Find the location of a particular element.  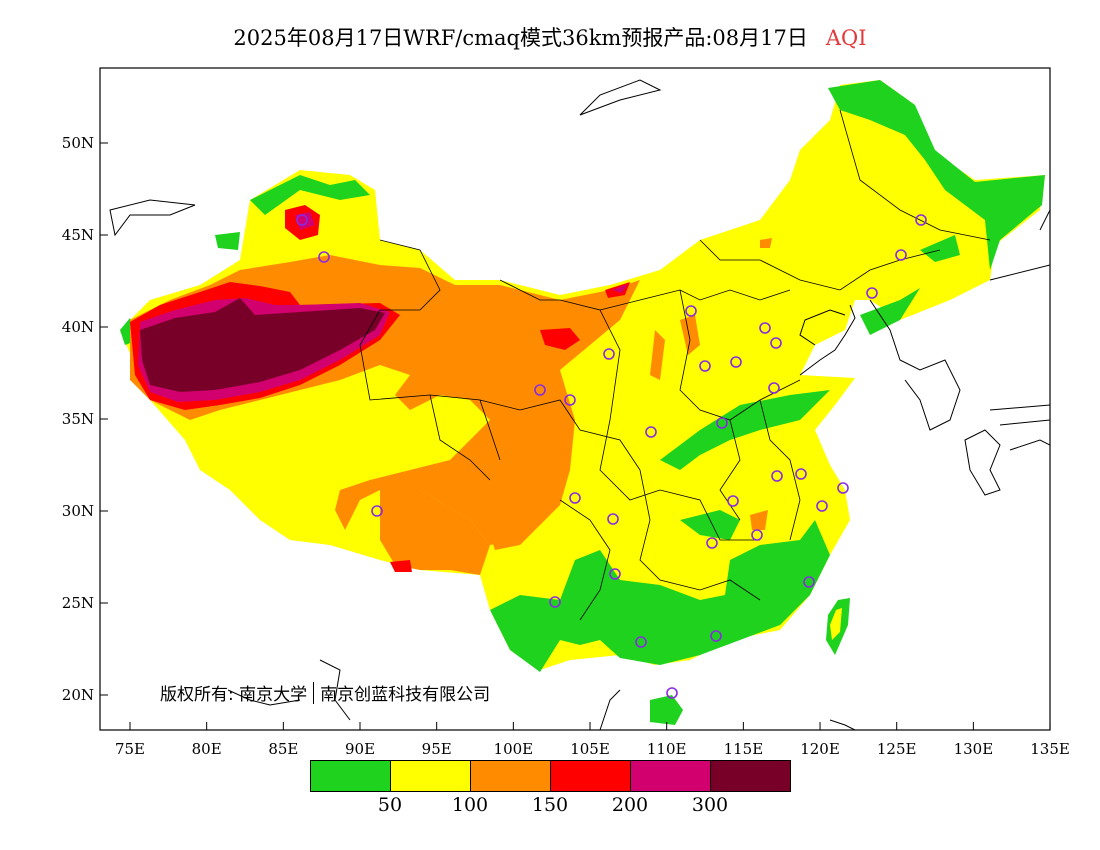

credit-prefix: 版权所有: is located at coordinates (197, 695).